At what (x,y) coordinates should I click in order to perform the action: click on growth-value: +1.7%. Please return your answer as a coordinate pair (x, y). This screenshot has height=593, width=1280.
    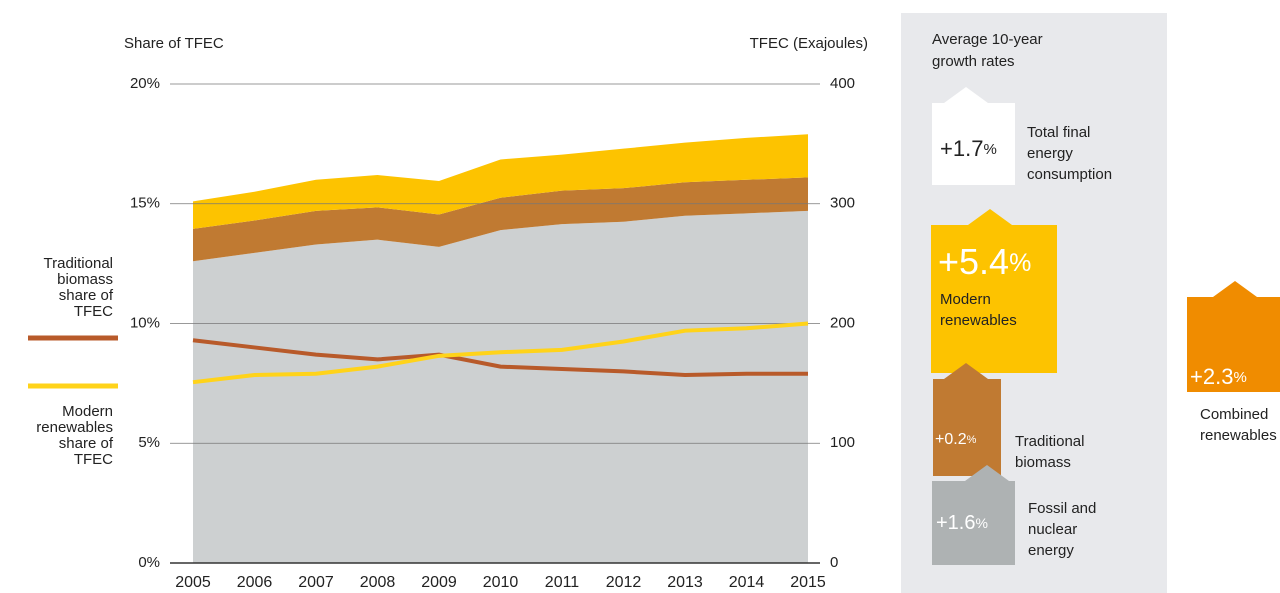
    Looking at the image, I should click on (968, 148).